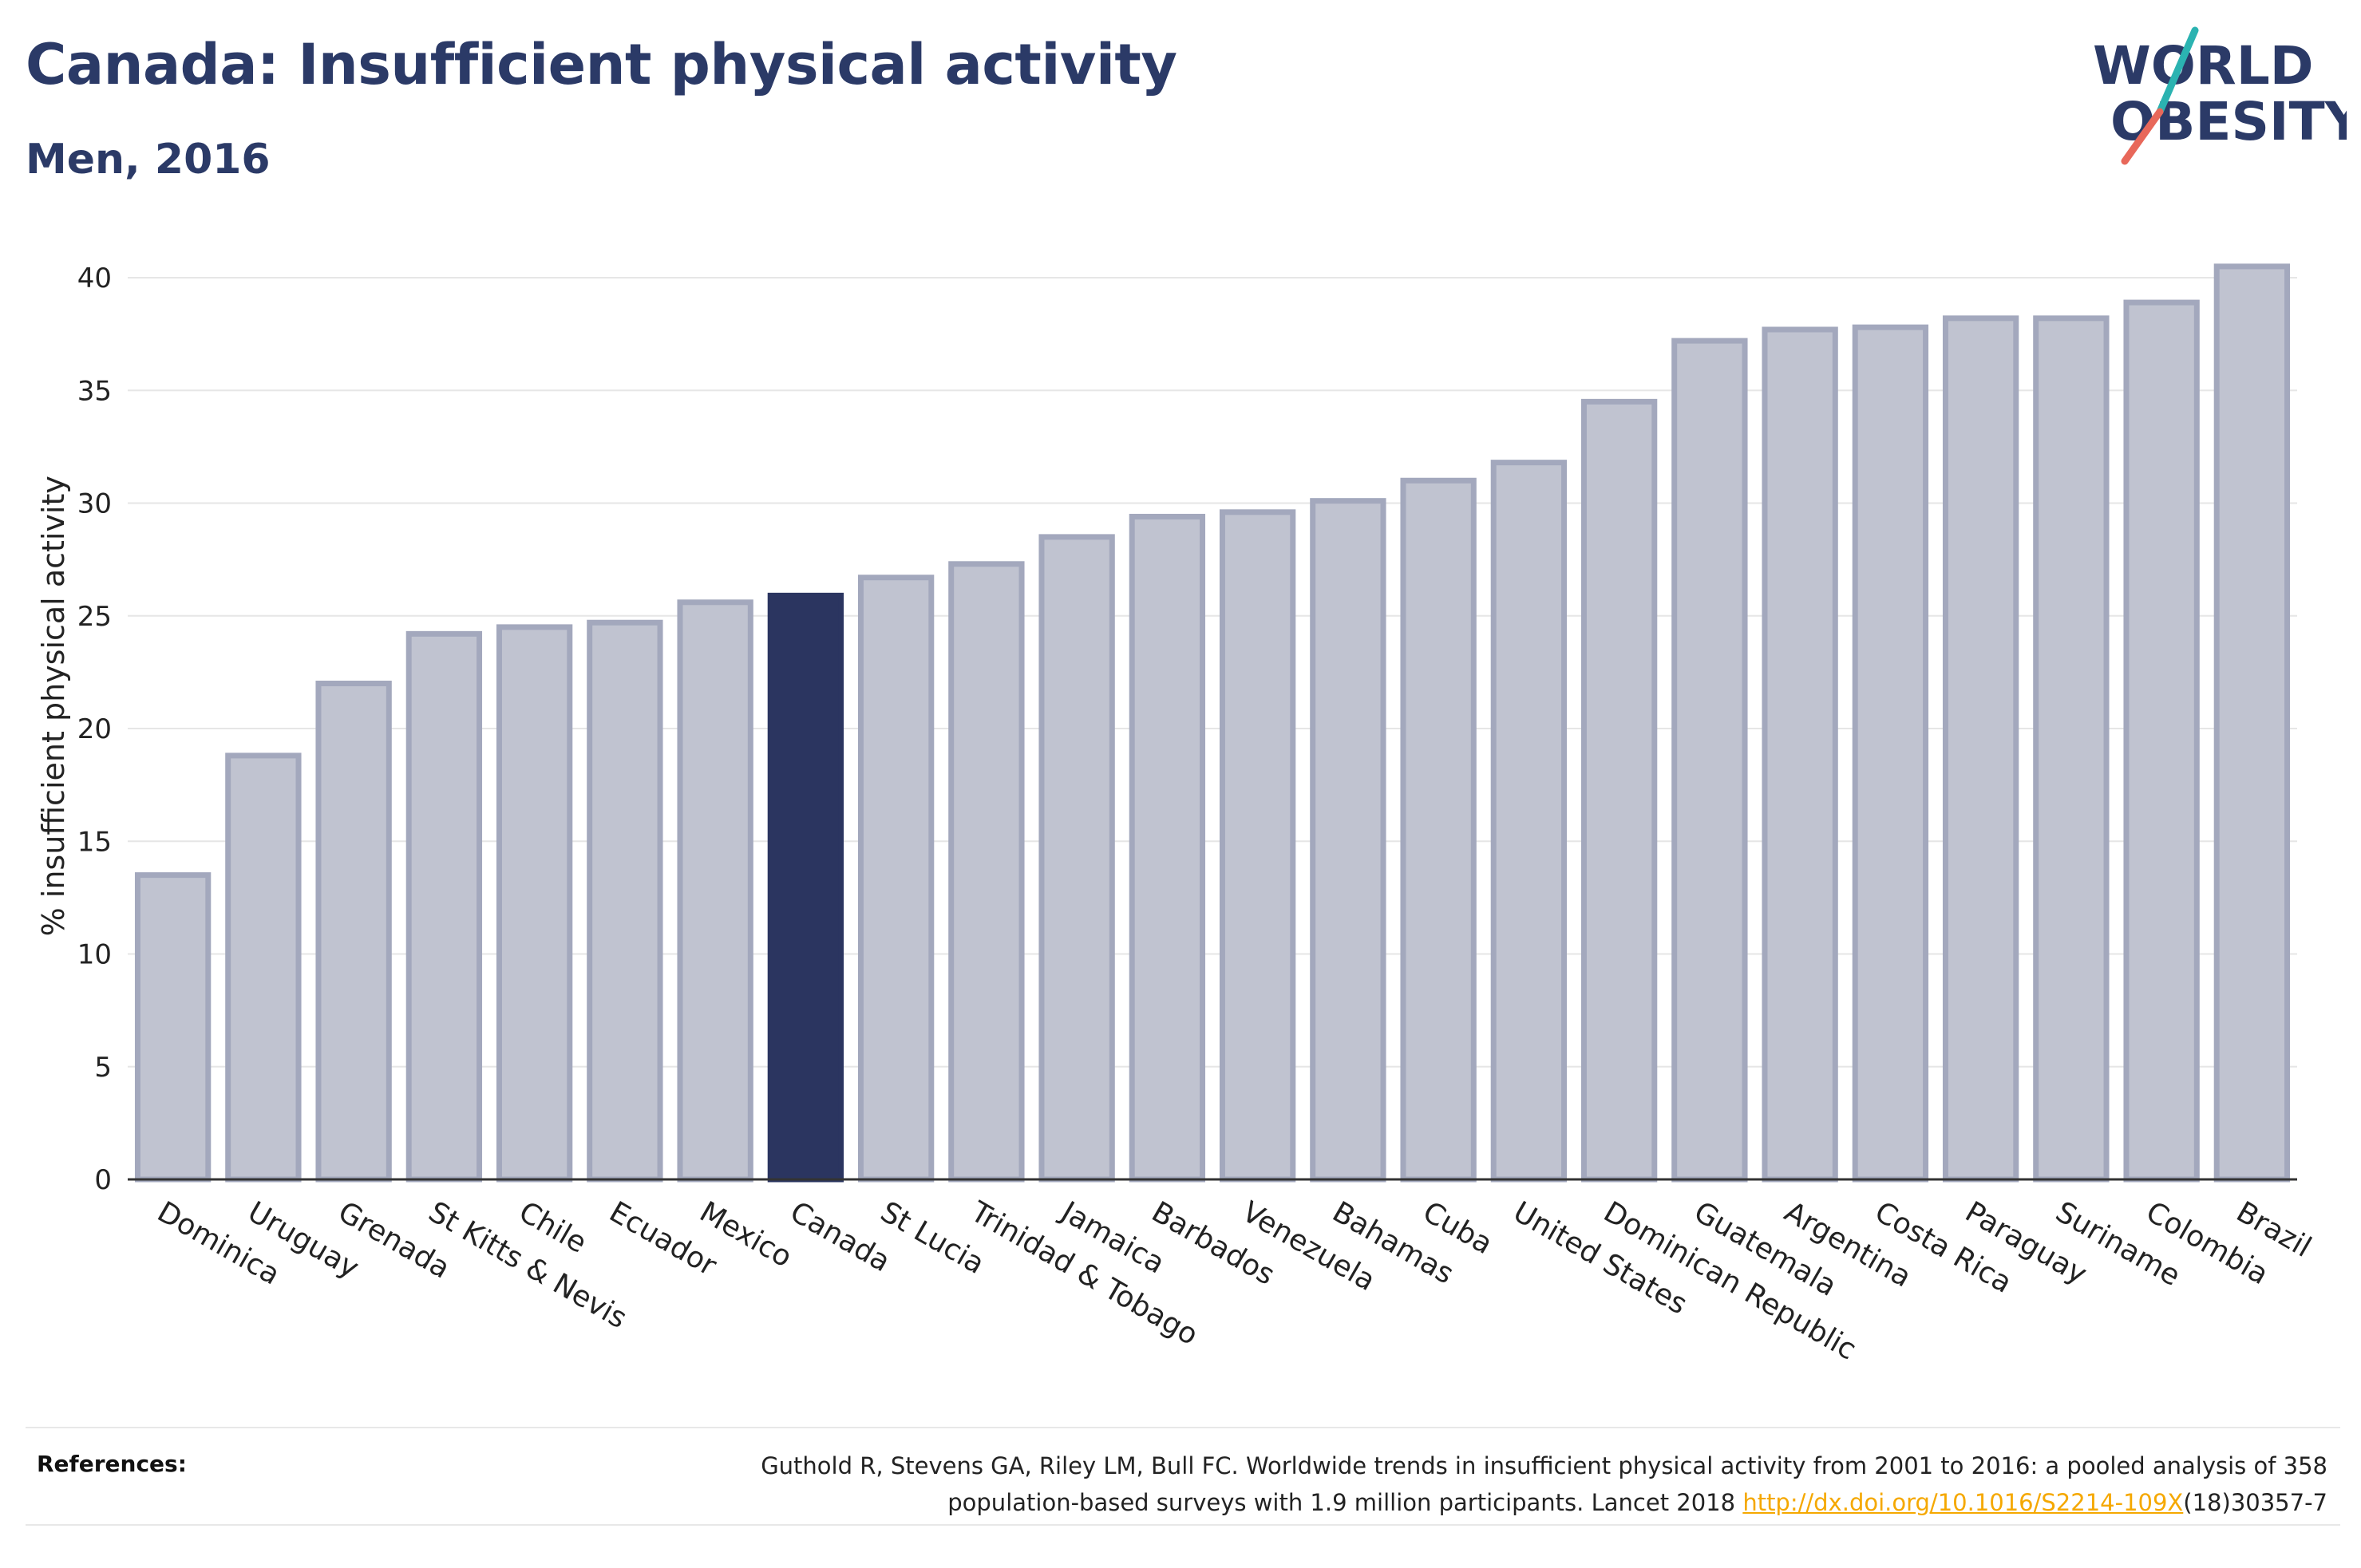  I want to click on bar-venezuela, so click(1257, 846).